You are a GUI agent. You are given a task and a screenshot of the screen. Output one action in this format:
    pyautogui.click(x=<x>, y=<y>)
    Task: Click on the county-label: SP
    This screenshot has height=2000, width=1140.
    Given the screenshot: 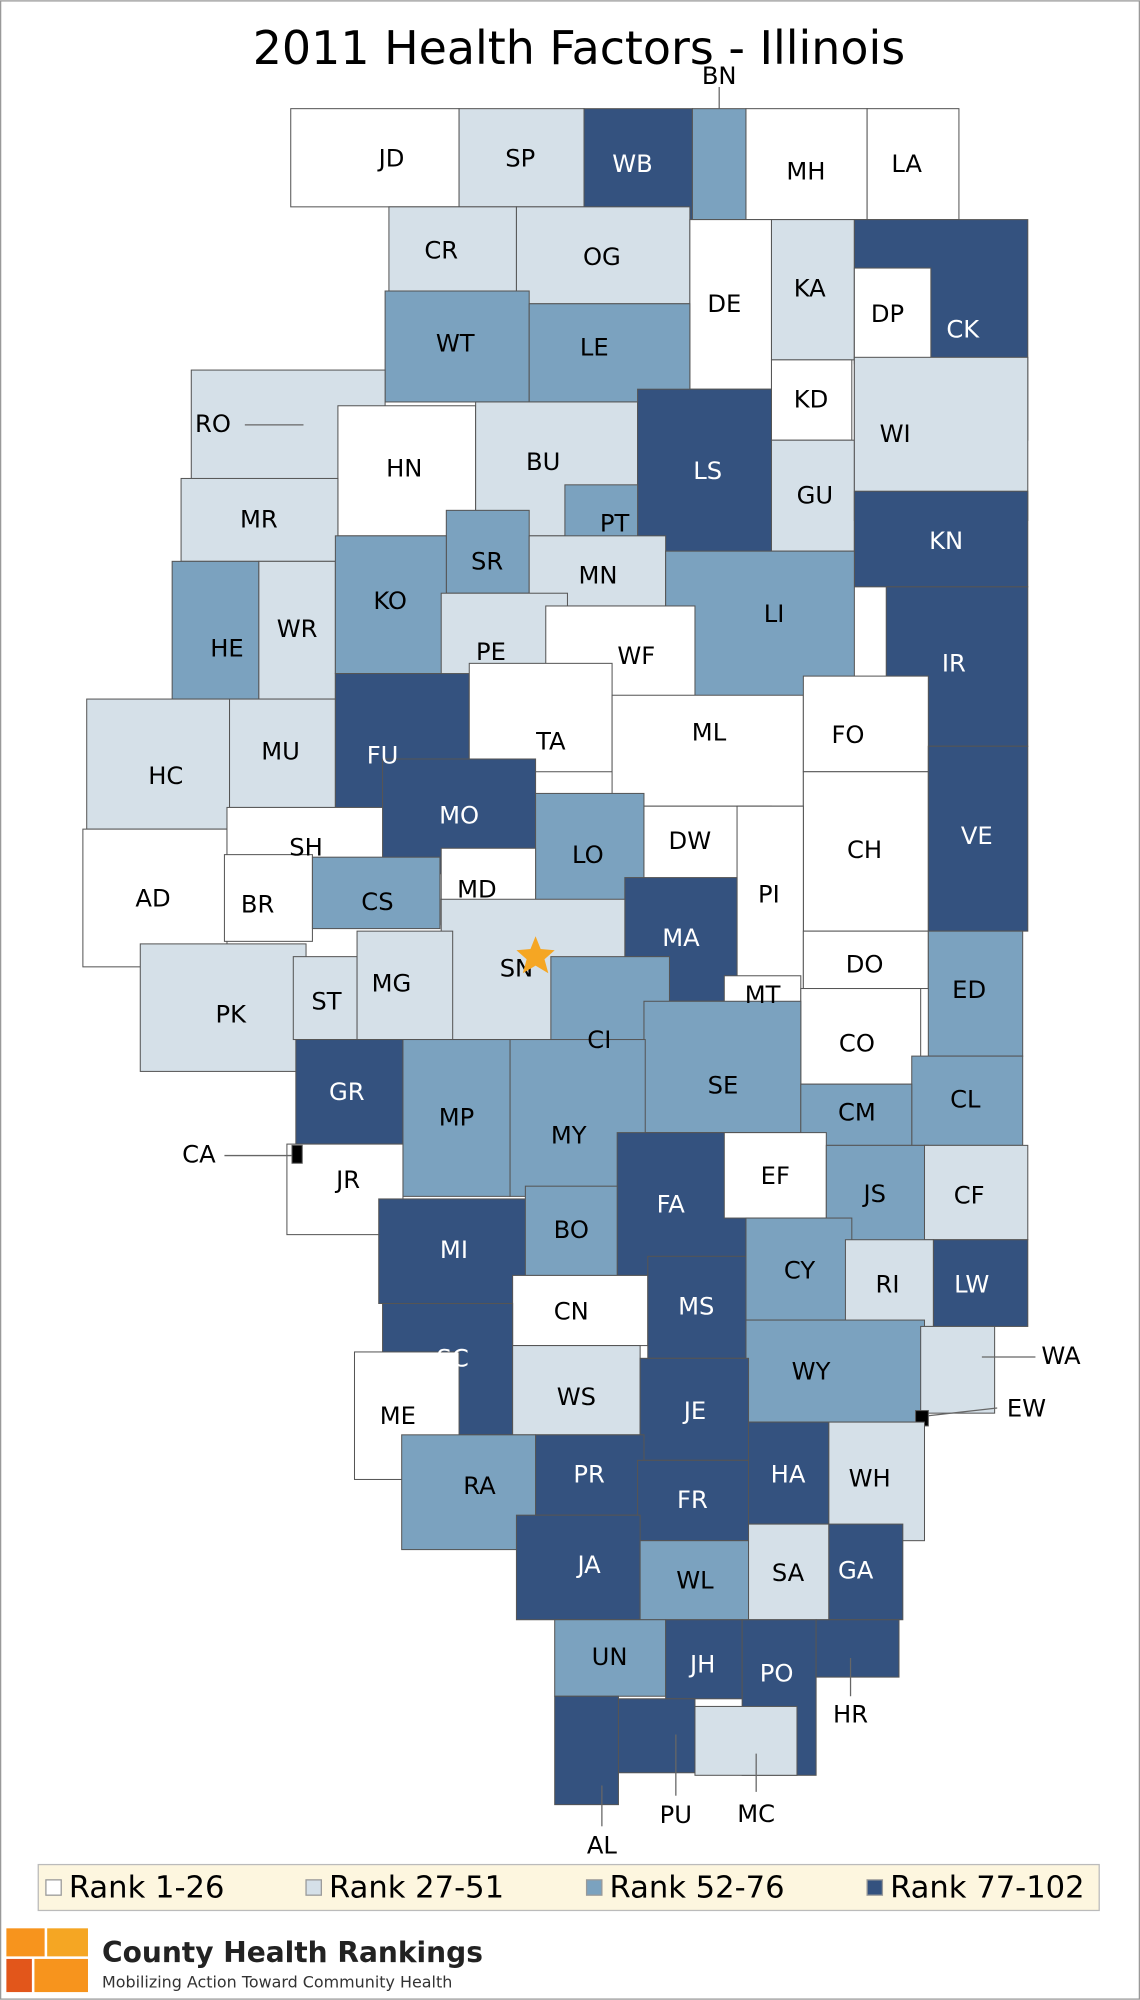 What is the action you would take?
    pyautogui.click(x=520, y=159)
    